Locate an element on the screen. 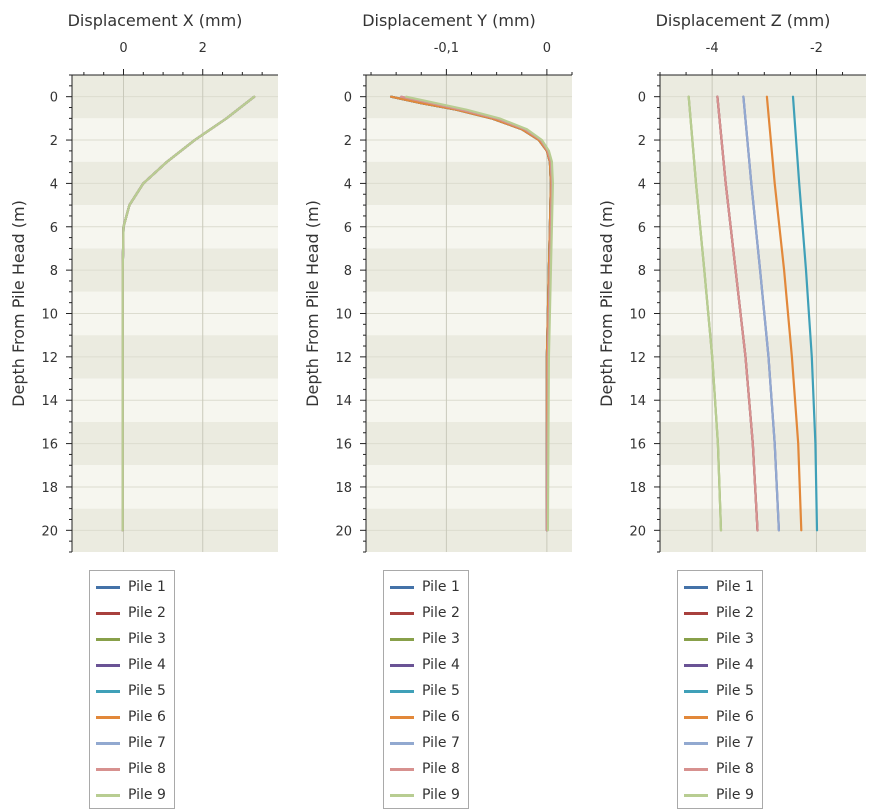 Image resolution: width=882 pixels, height=811 pixels. legend-item-pile-2: Pile 2 is located at coordinates (719, 613).